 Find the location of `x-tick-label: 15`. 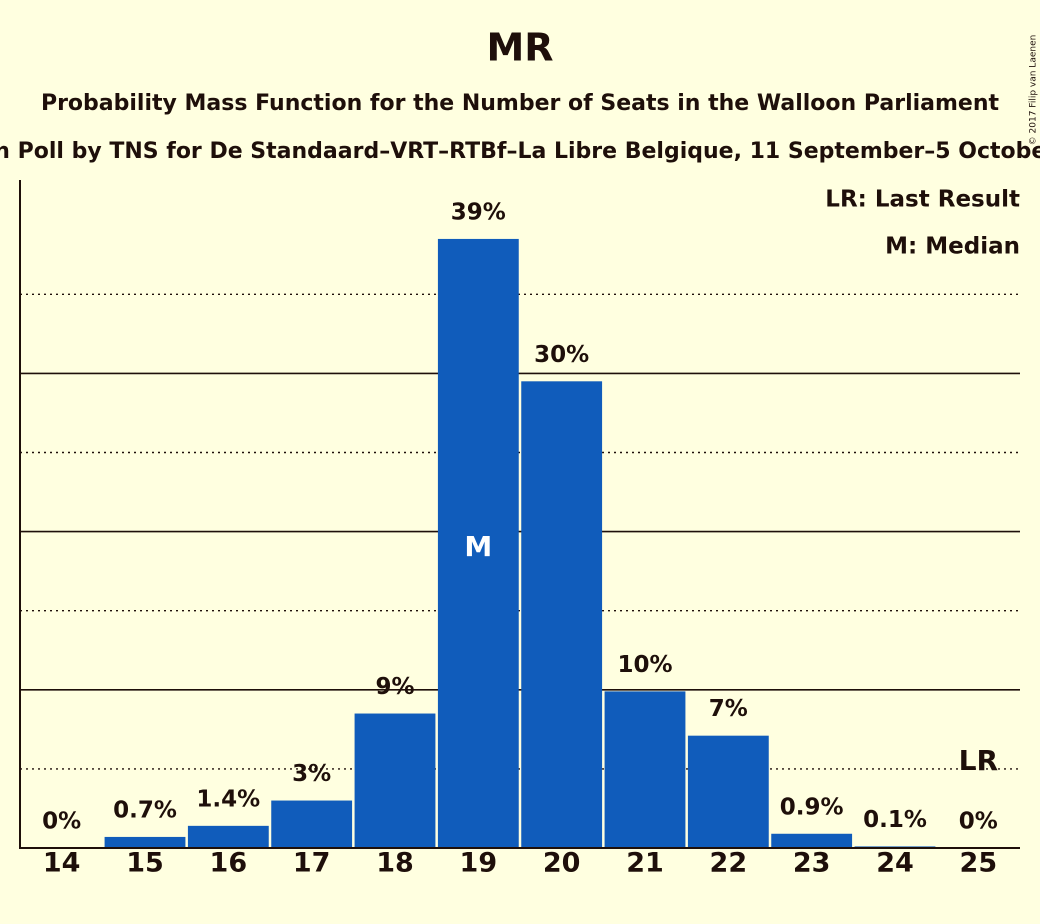

x-tick-label: 15 is located at coordinates (145, 863).